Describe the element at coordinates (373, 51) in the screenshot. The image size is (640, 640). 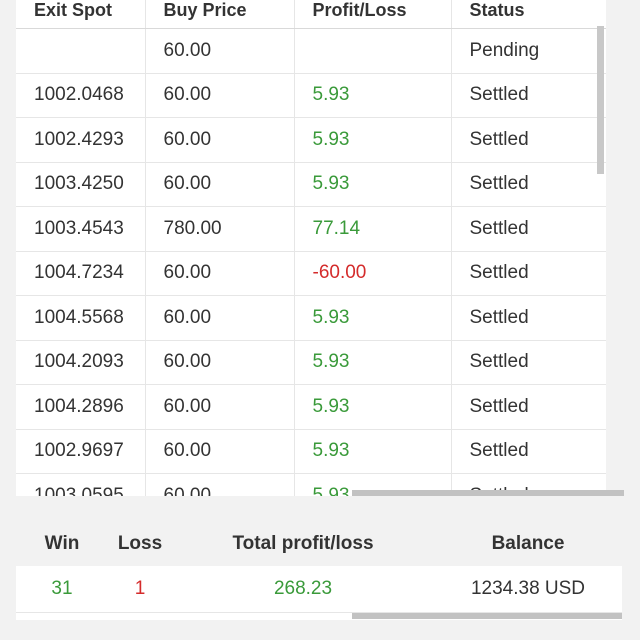
I see `cell-profit-loss` at that location.